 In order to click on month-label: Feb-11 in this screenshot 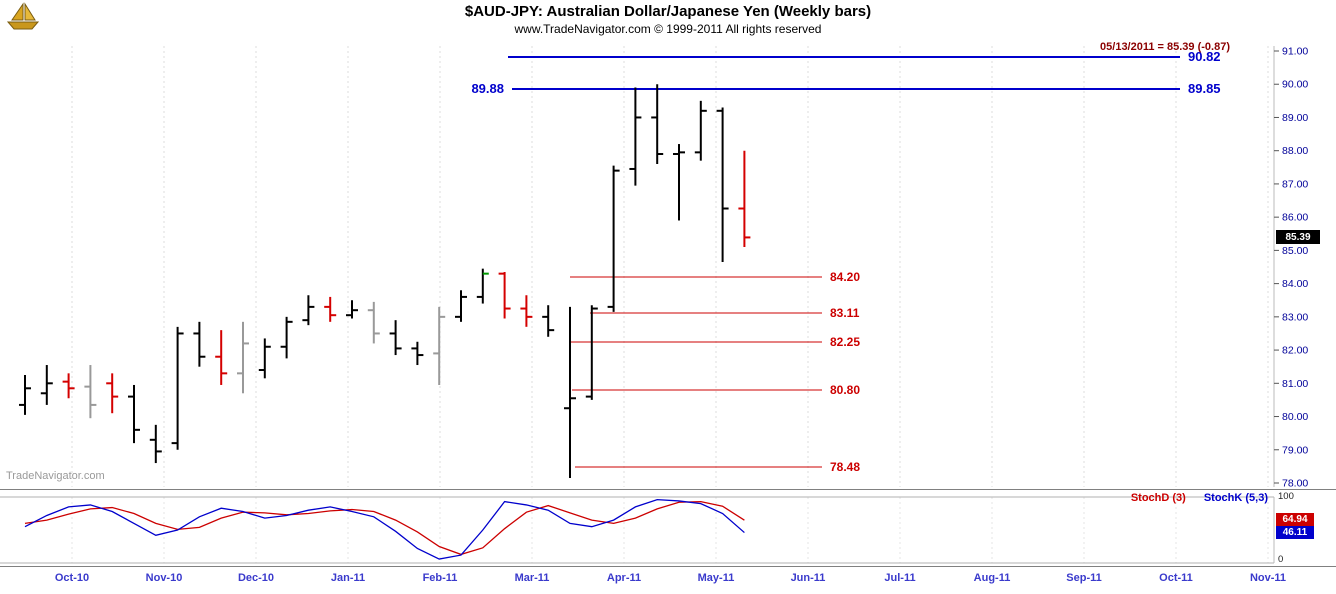, I will do `click(440, 578)`.